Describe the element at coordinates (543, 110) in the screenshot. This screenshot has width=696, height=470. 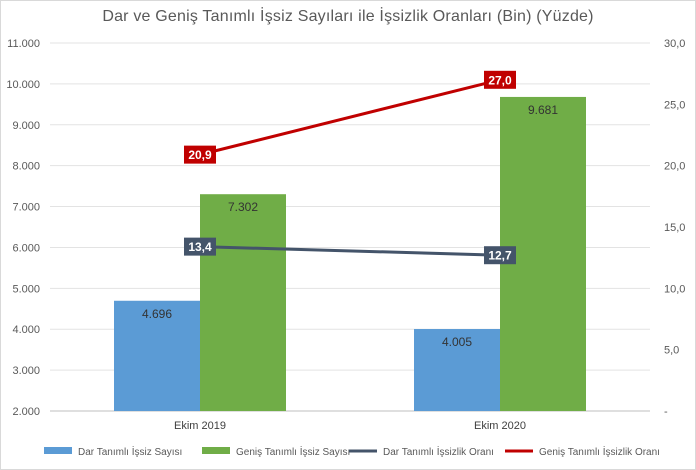
I see `bar-data-label: 9.681` at that location.